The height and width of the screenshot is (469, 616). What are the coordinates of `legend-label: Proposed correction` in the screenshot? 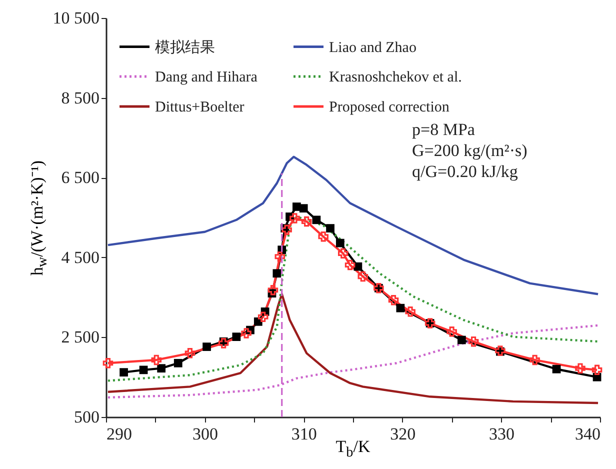 It's located at (389, 108).